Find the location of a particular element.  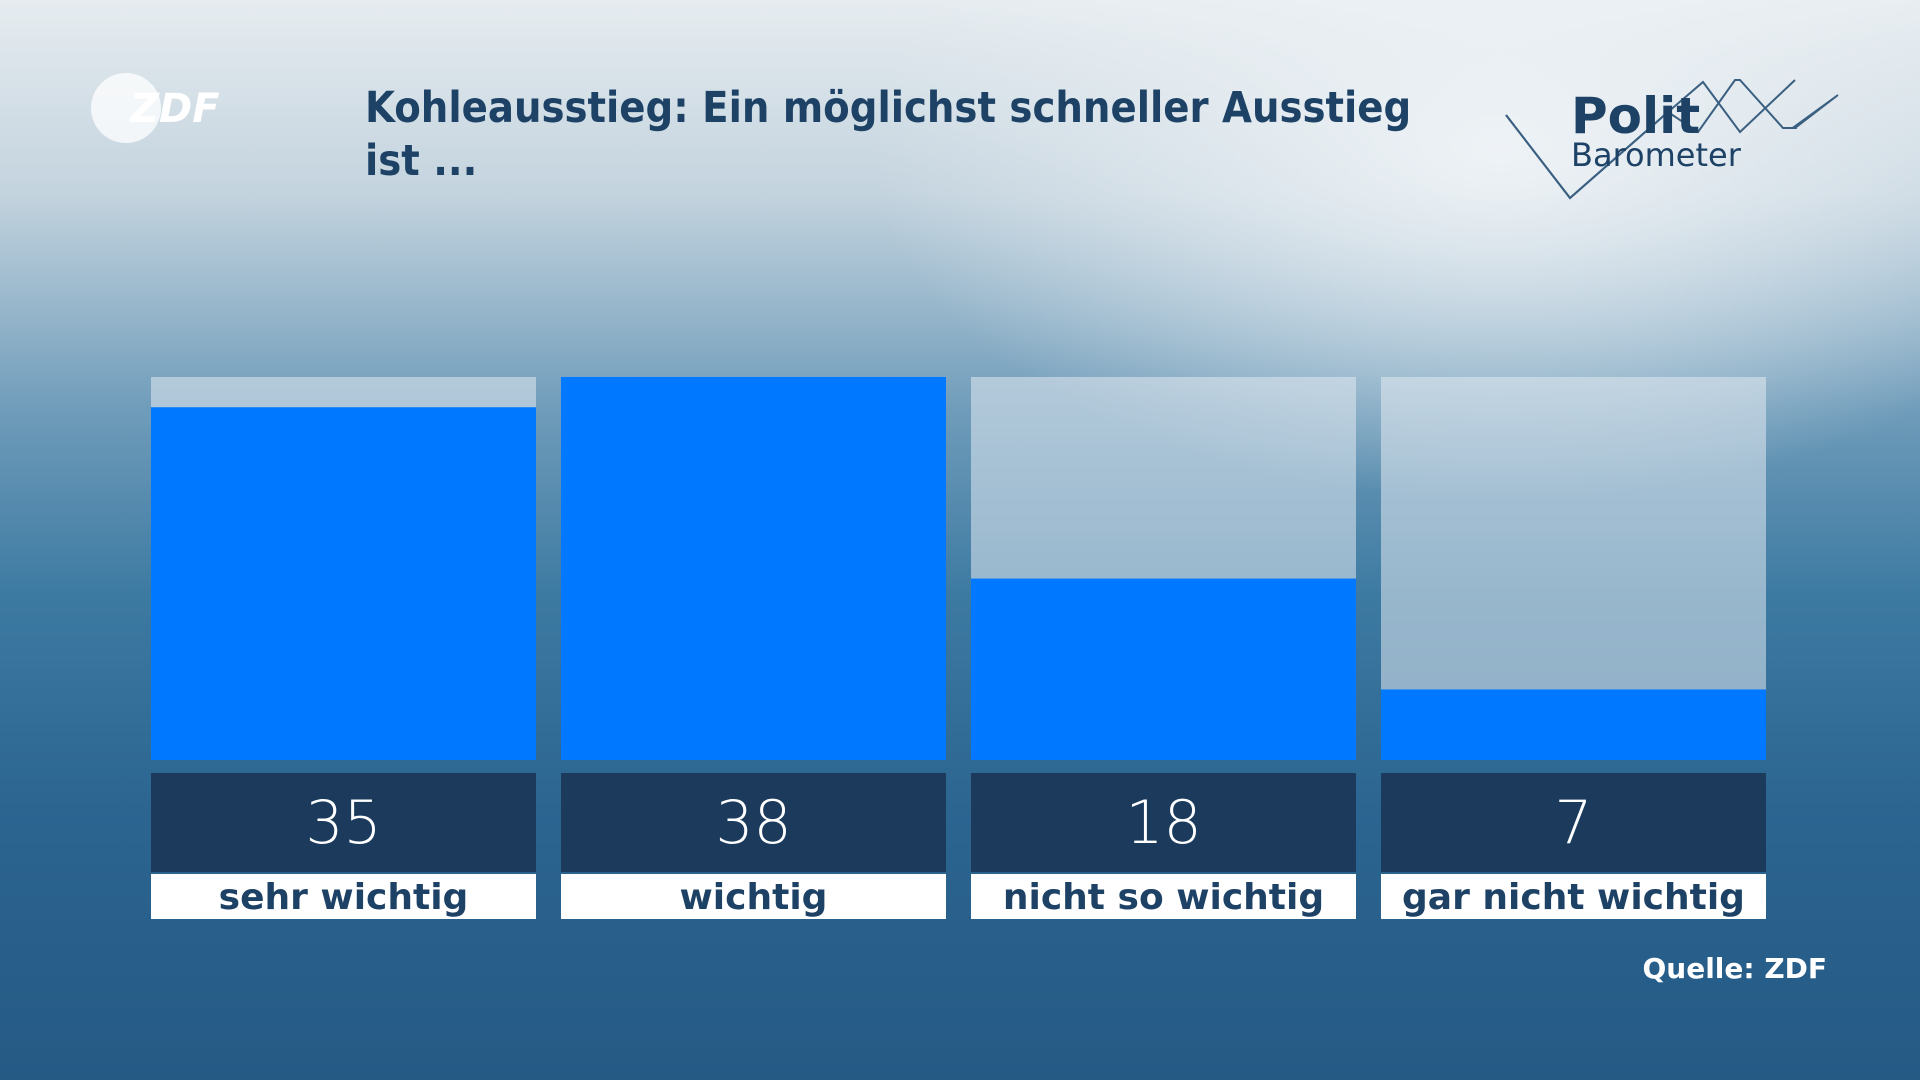

value-label: 7 is located at coordinates (1573, 823).